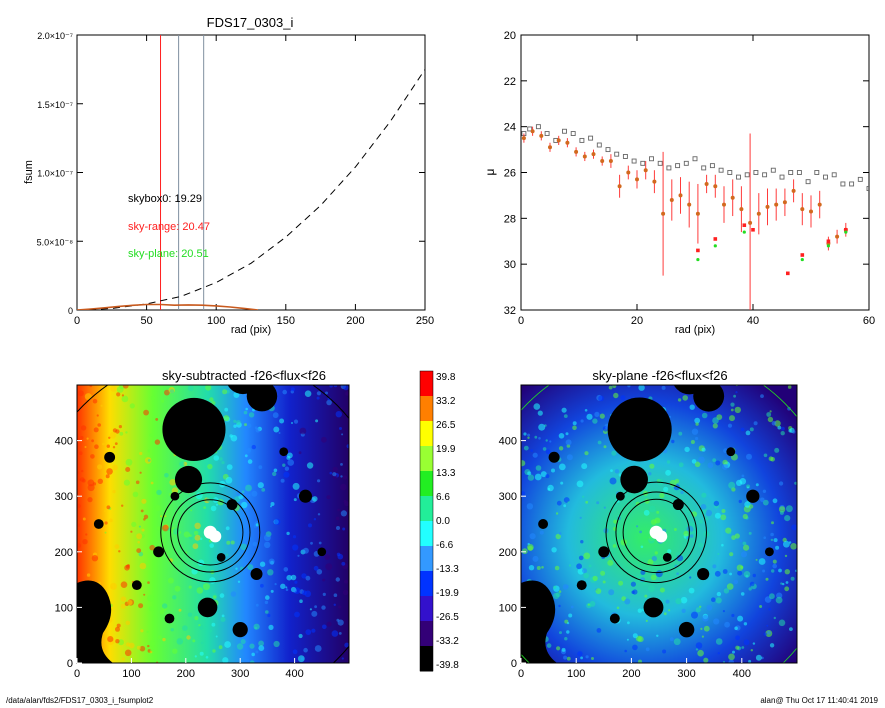 The width and height of the screenshot is (885, 708). I want to click on panel2-xtick-label: 40, so click(753, 321).